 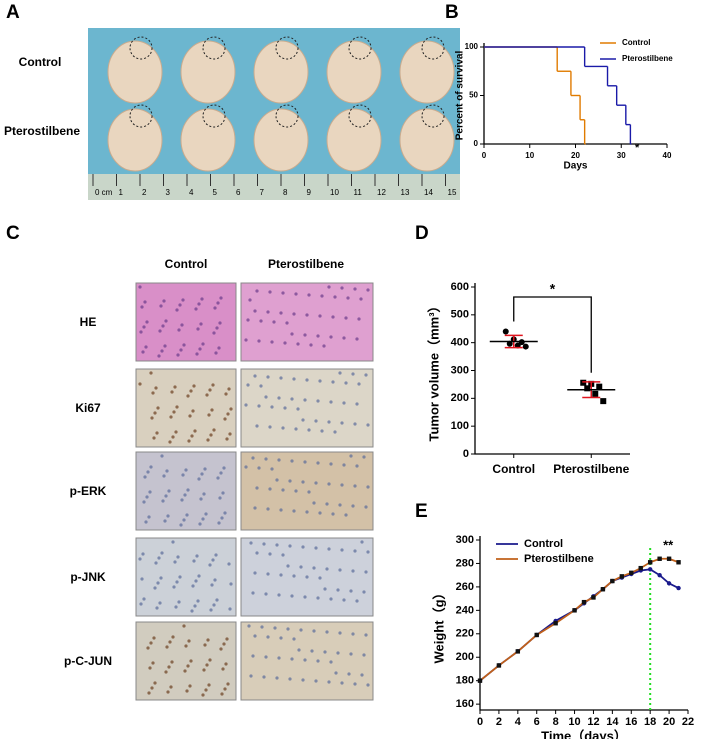 I want to click on panel-letter: E, so click(x=421, y=511).